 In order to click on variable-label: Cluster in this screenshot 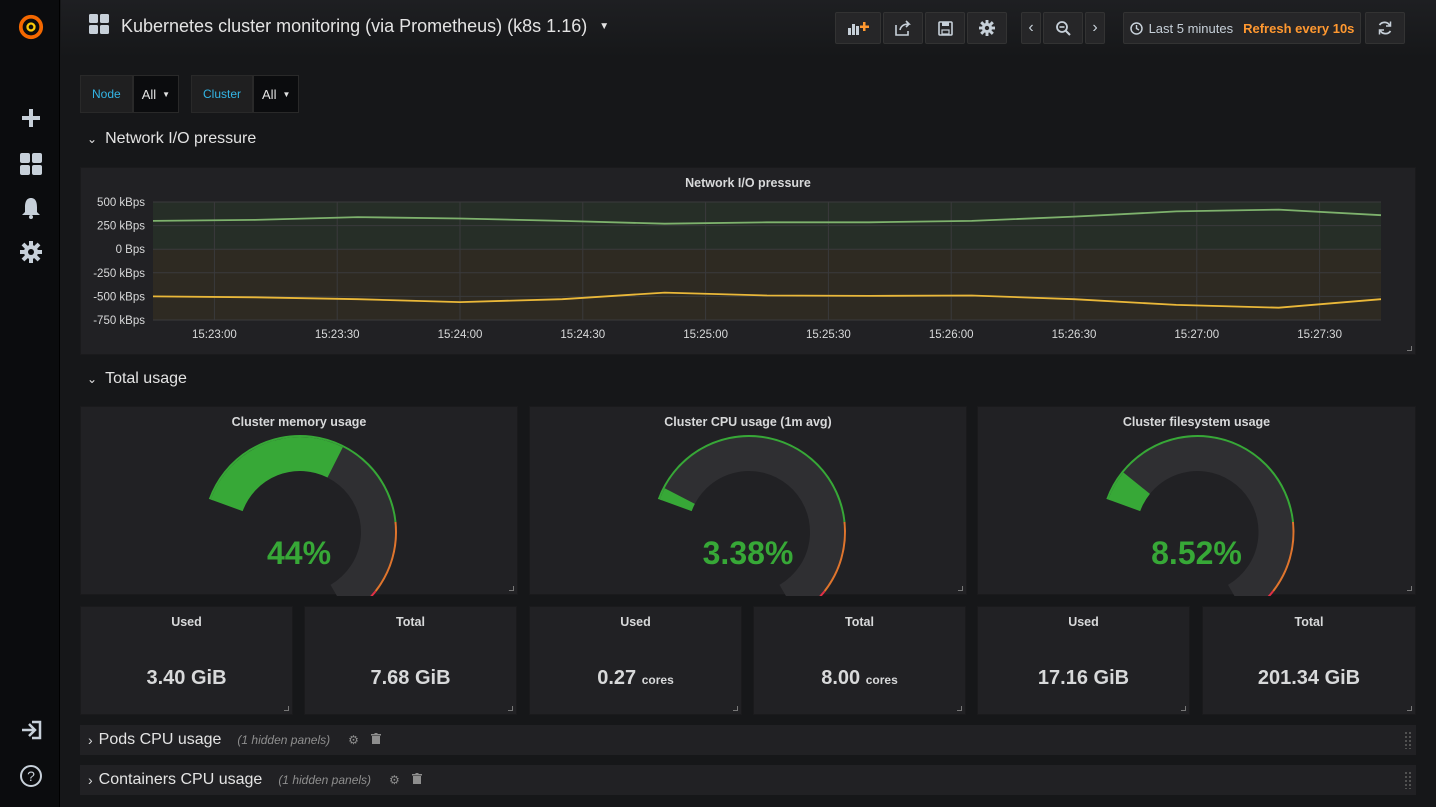, I will do `click(222, 94)`.